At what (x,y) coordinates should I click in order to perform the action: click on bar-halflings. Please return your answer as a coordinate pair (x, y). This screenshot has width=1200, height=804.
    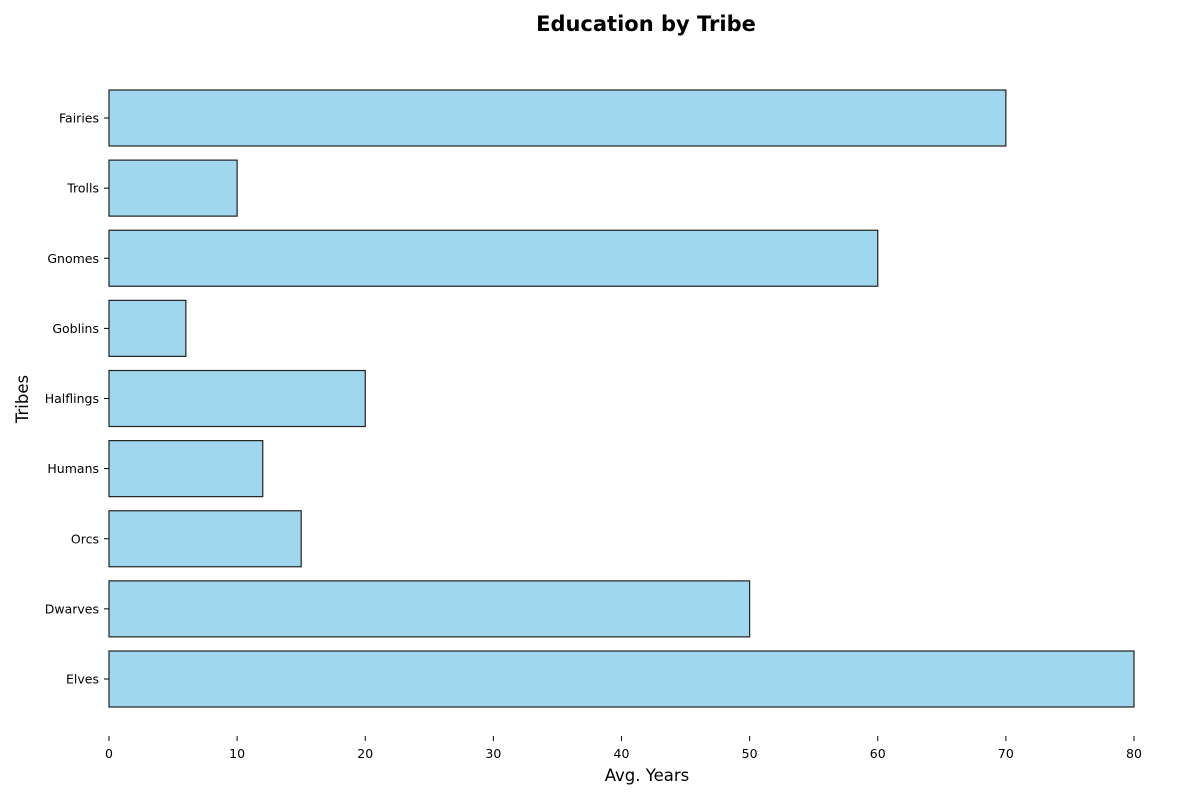
    Looking at the image, I should click on (237, 398).